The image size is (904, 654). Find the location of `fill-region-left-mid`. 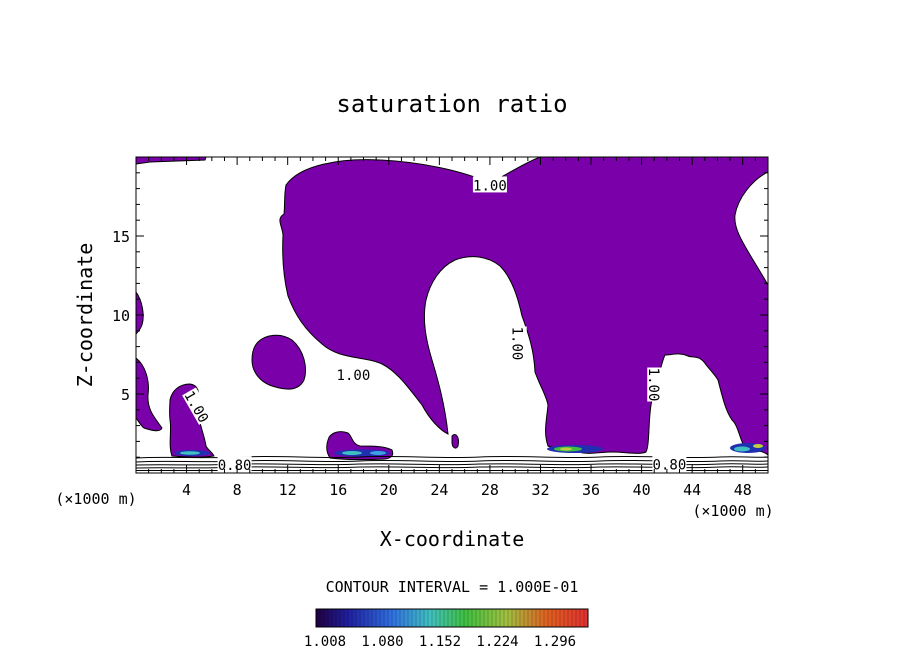

fill-region-left-mid is located at coordinates (278, 362).